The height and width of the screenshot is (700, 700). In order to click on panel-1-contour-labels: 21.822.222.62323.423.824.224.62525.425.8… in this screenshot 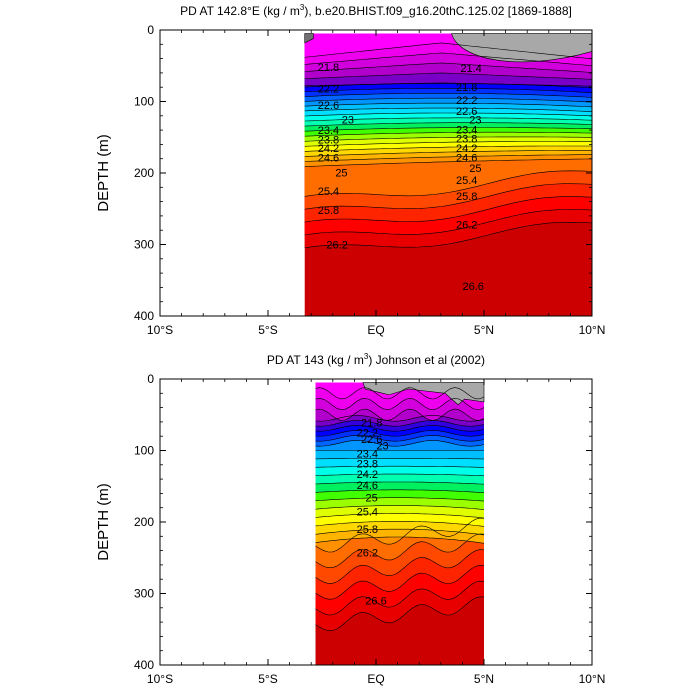, I will do `click(401, 177)`.